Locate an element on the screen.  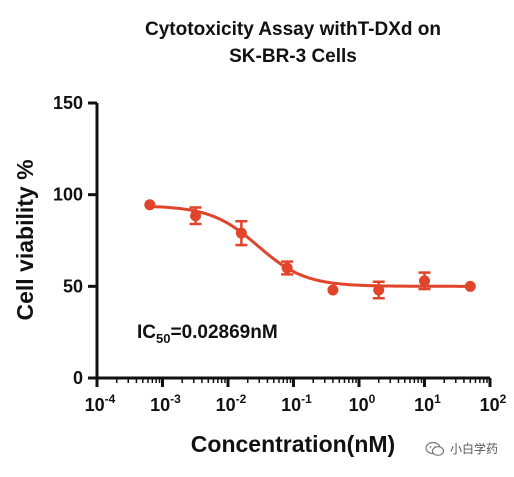
x-tick-label: 10⁰ is located at coordinates (362, 403).